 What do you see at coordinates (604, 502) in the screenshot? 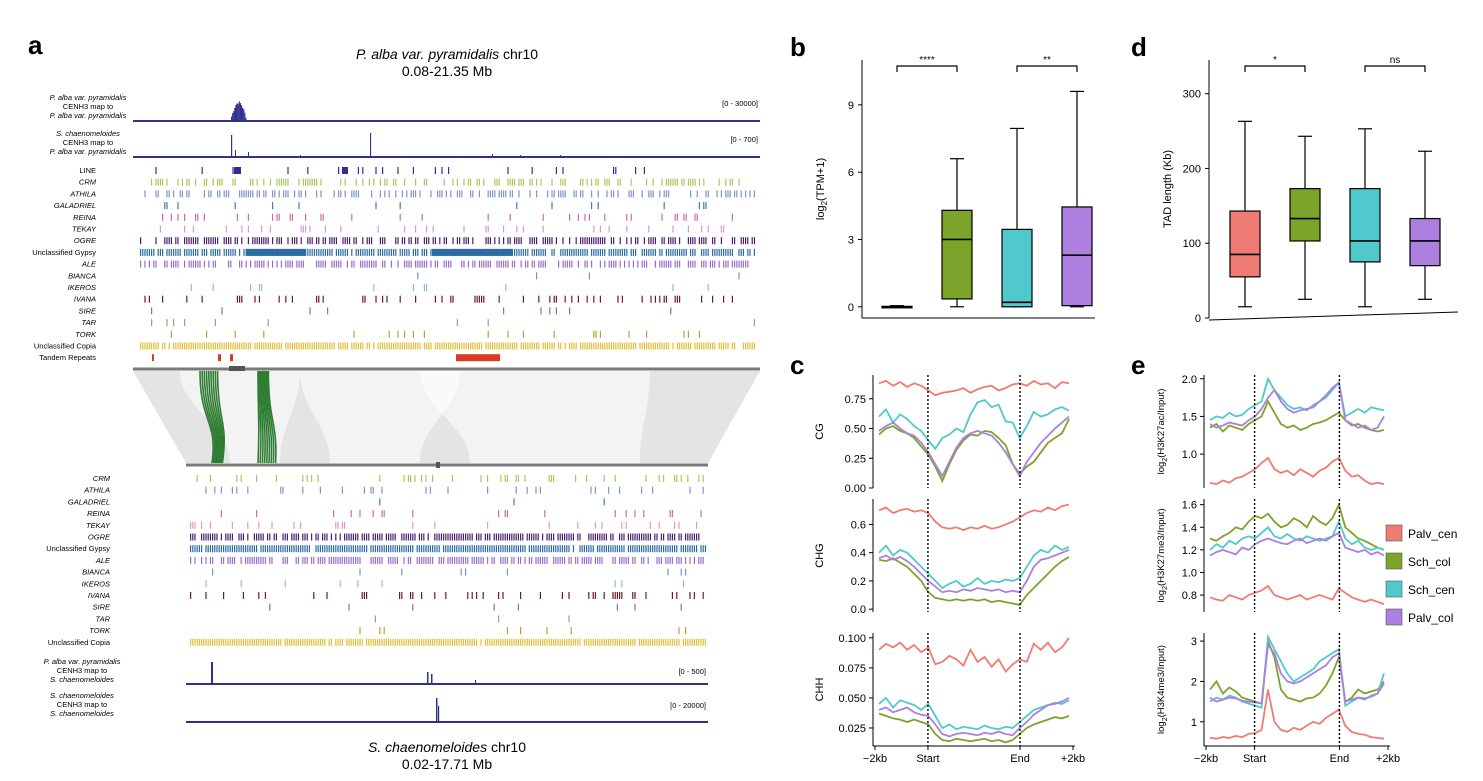
I see `bottom-track-galadriel-mark` at bounding box center [604, 502].